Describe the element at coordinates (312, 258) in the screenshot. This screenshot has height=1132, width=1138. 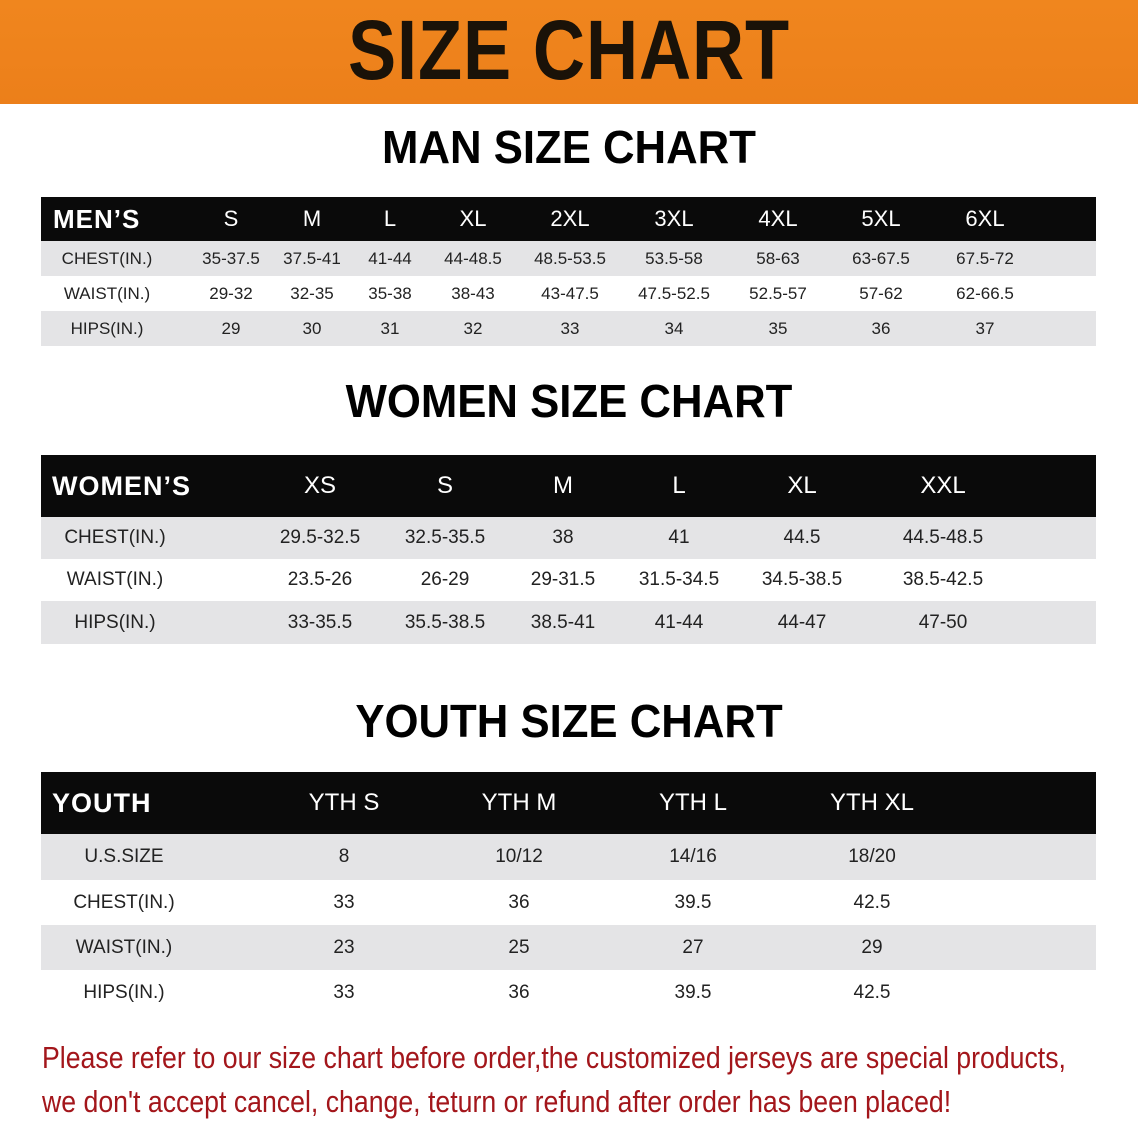
I see `table-cell: 37.5-41` at that location.